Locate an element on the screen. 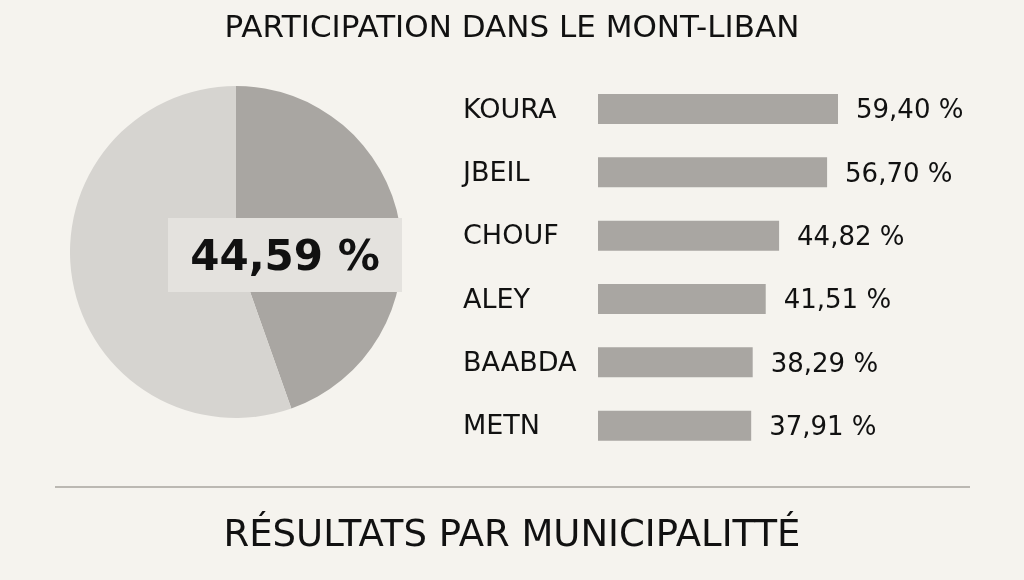 This screenshot has width=1024, height=580. y-tick-label: ALEY is located at coordinates (497, 298).